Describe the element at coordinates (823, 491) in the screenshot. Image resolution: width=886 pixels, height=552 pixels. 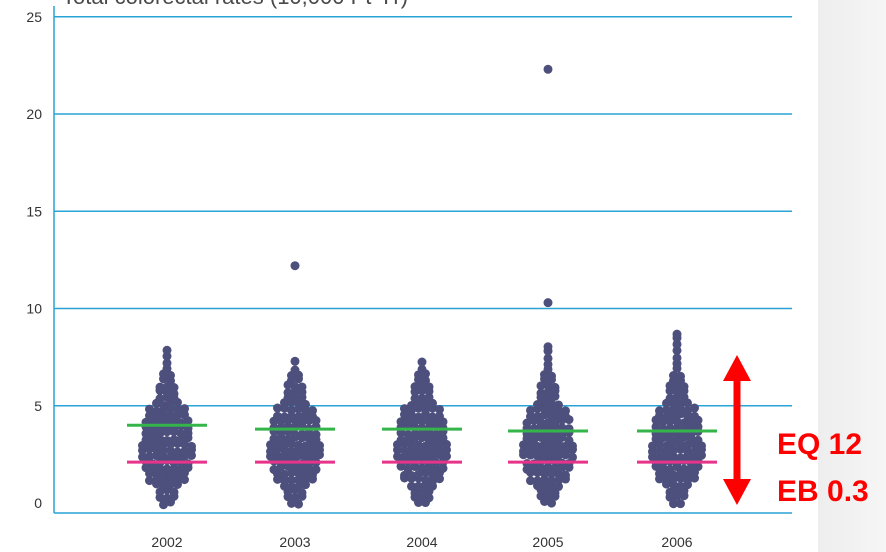
I see `annotation-eb: EB 0.3` at that location.